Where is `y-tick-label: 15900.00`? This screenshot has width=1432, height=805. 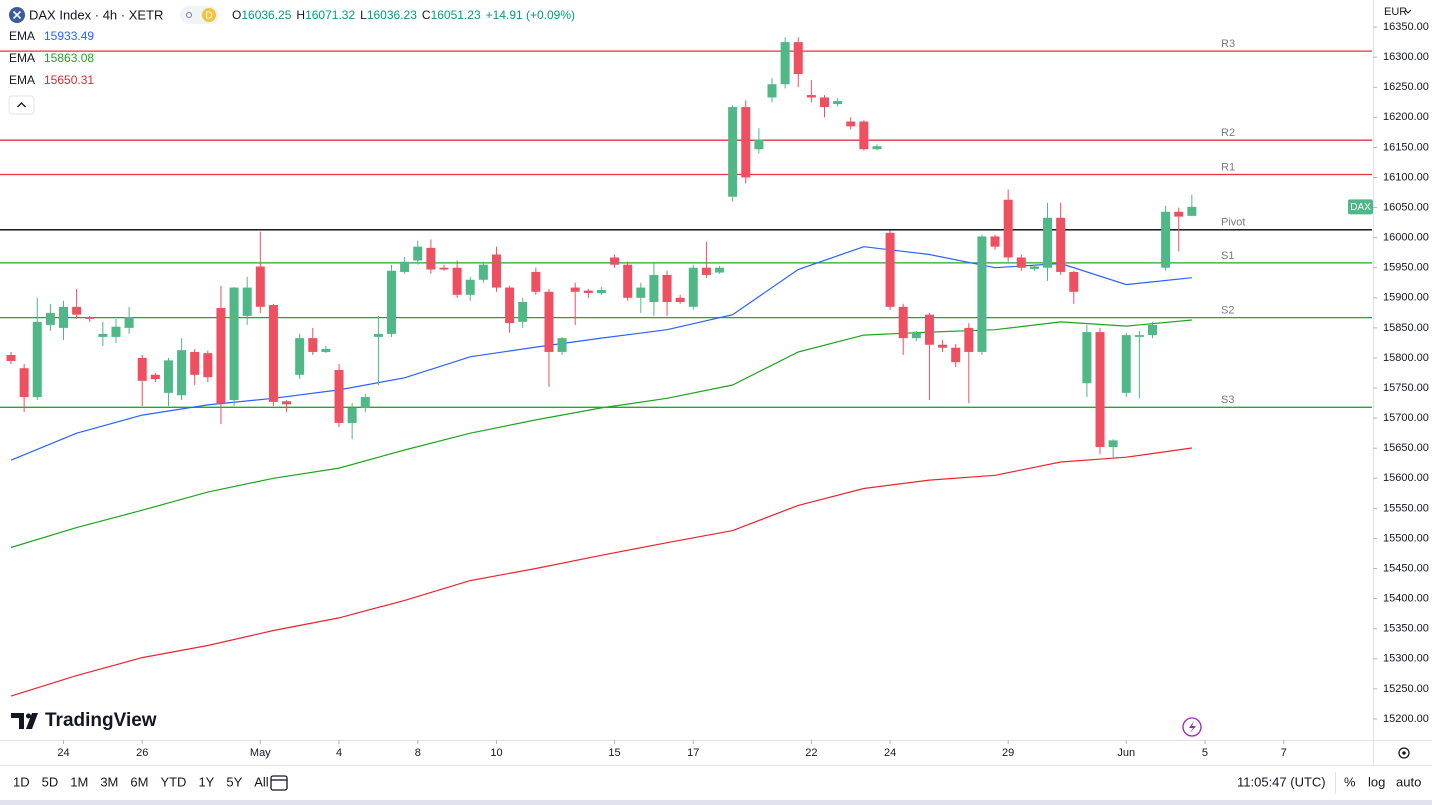 y-tick-label: 15900.00 is located at coordinates (1406, 298).